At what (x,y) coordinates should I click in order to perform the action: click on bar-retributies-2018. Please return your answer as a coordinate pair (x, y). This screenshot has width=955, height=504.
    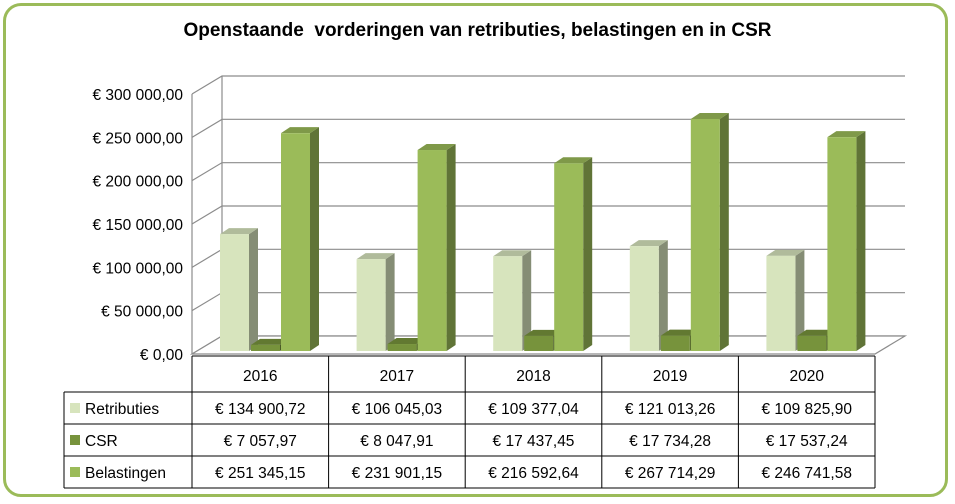
    Looking at the image, I should click on (512, 300).